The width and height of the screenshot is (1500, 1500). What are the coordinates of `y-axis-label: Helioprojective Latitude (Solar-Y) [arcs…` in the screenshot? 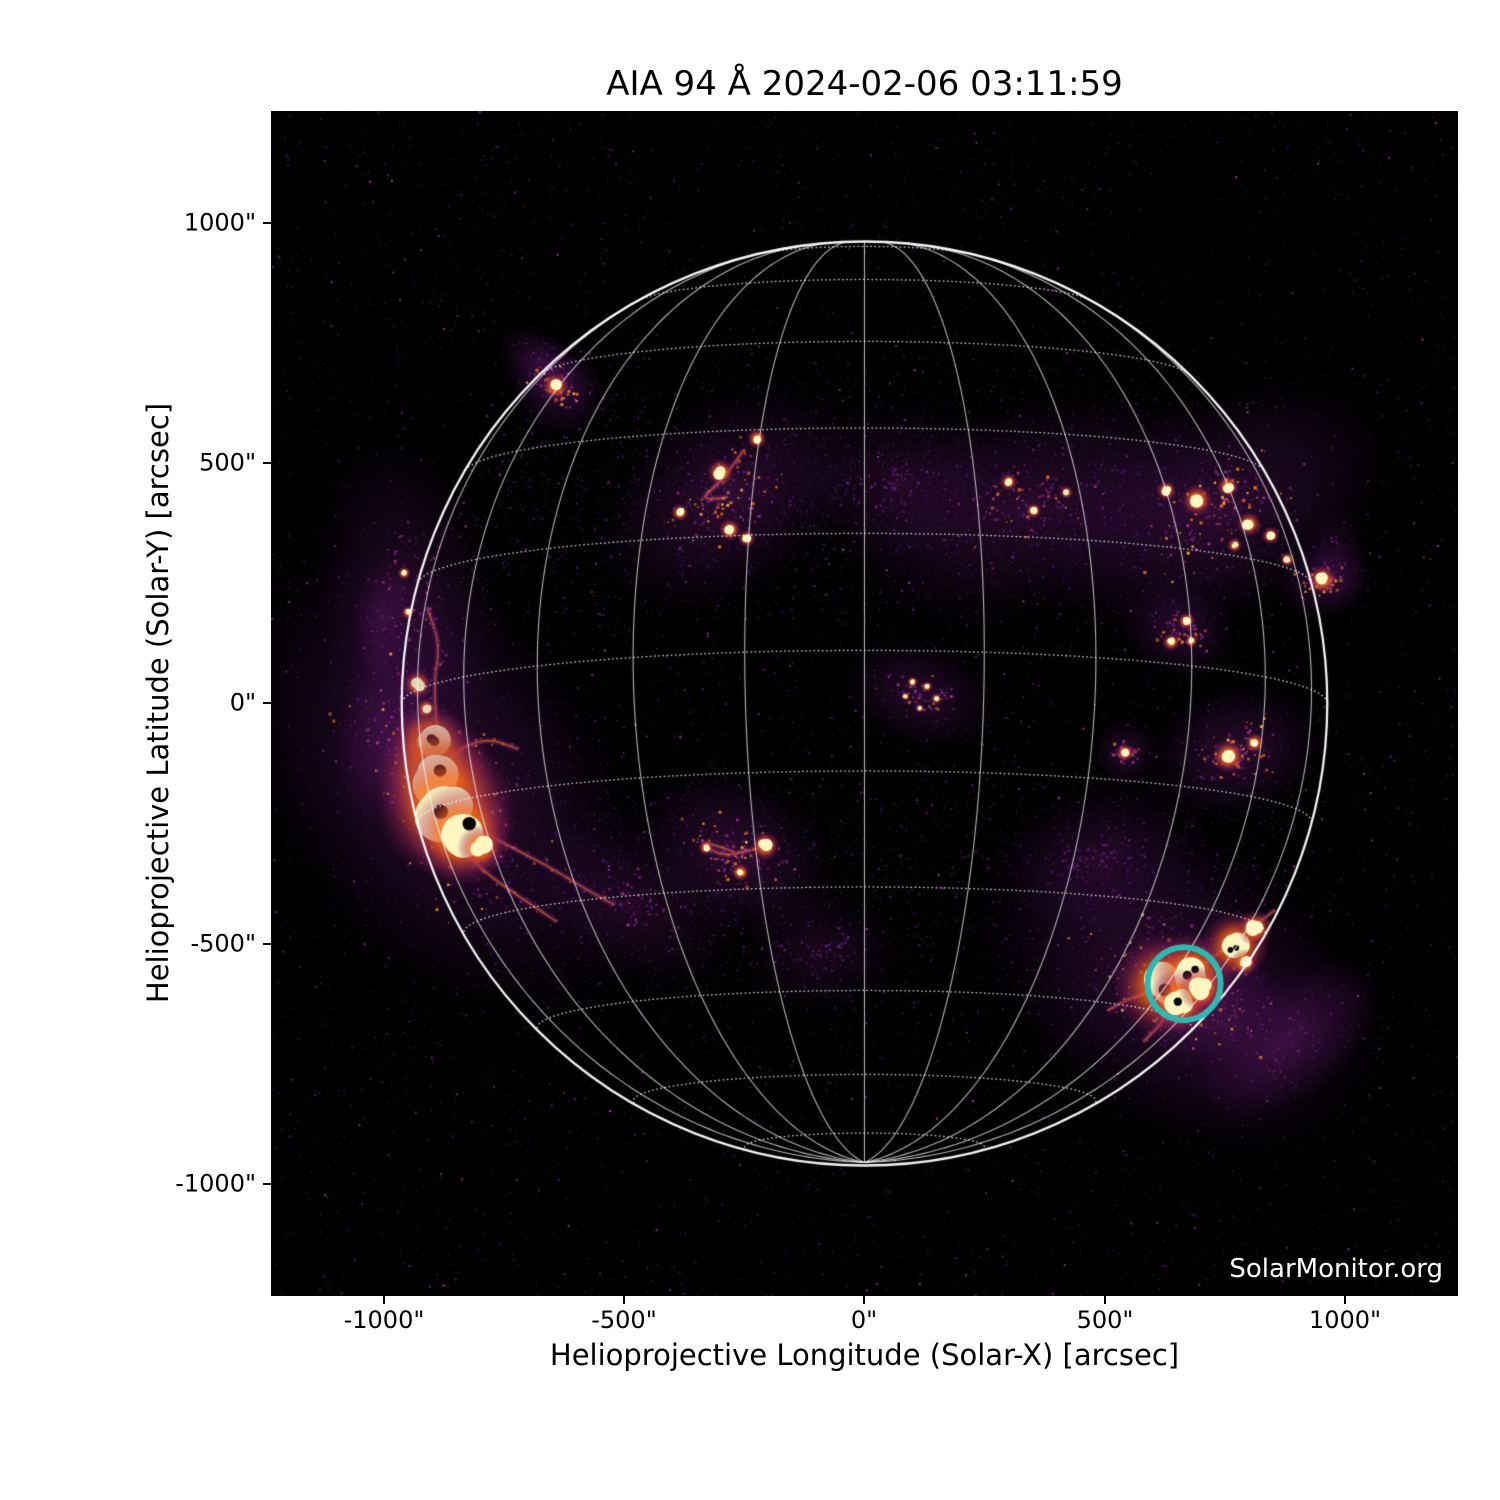 It's located at (158, 703).